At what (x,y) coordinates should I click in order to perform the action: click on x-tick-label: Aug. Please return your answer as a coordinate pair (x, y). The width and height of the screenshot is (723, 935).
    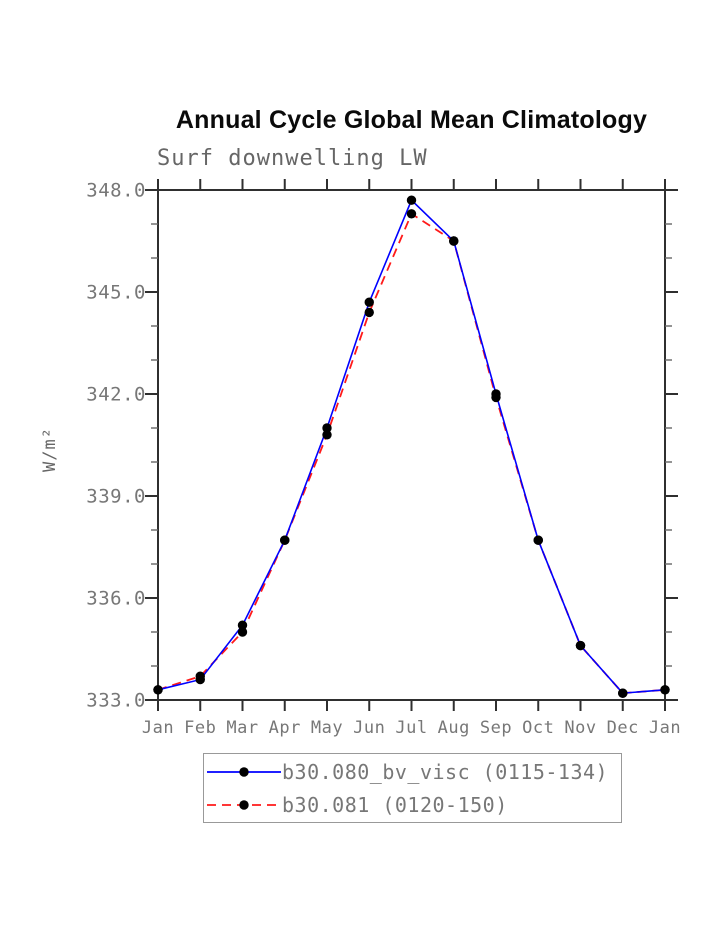
    Looking at the image, I should click on (454, 728).